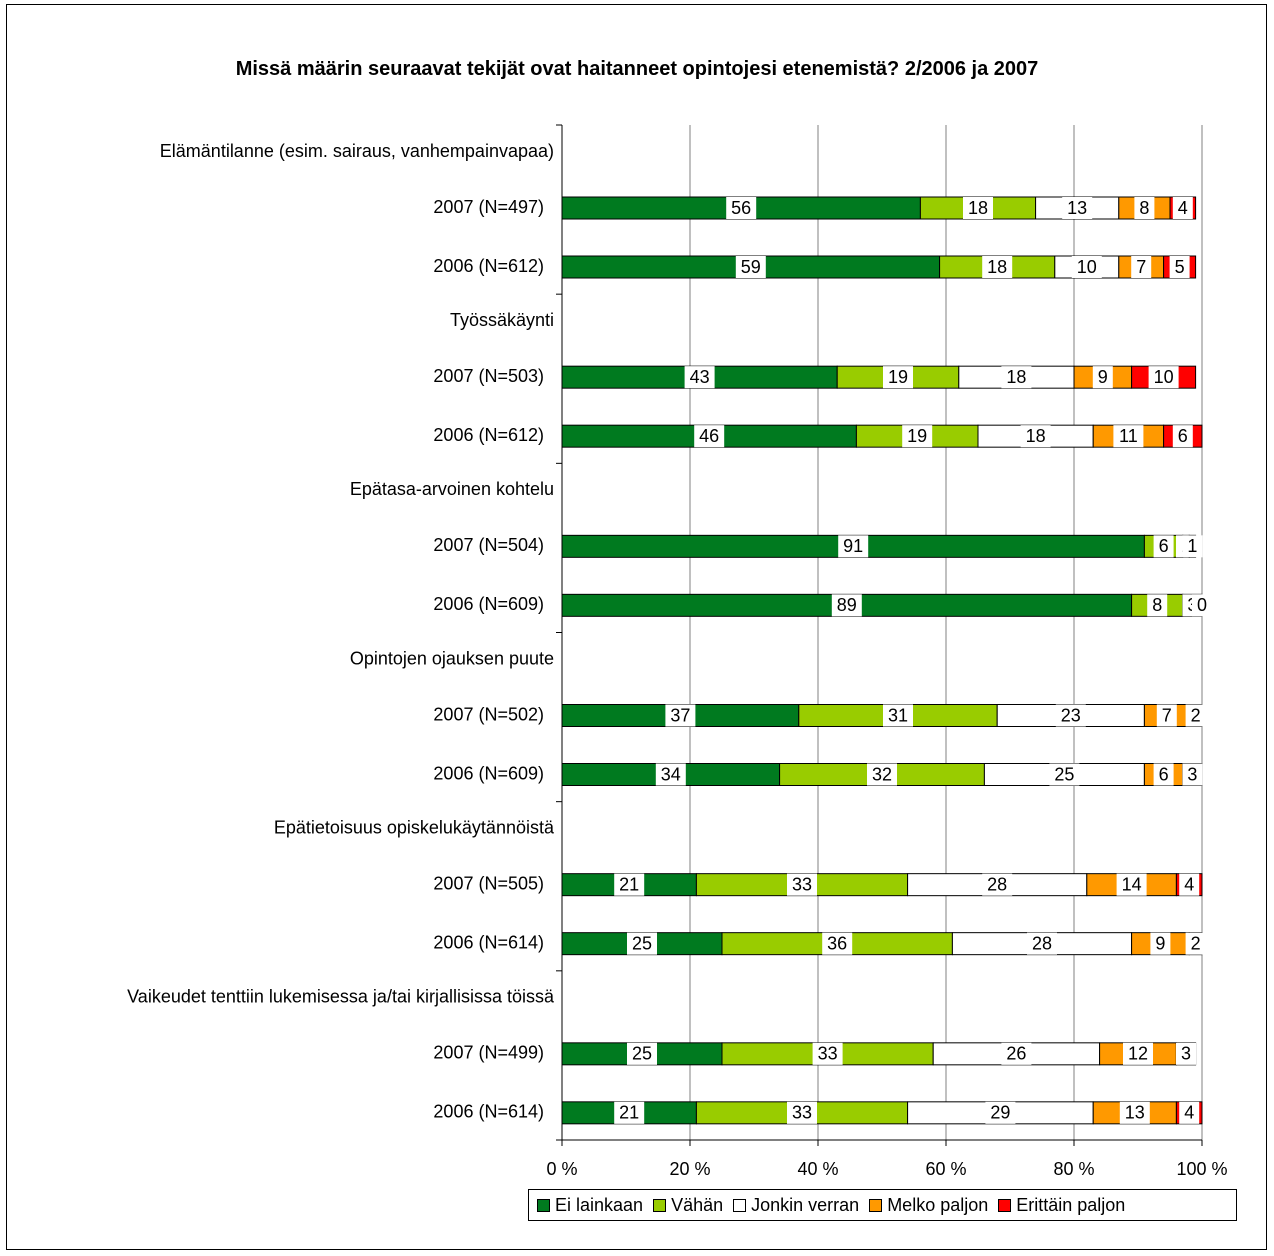 The height and width of the screenshot is (1256, 1274). I want to click on data-label: 28, so click(1042, 943).